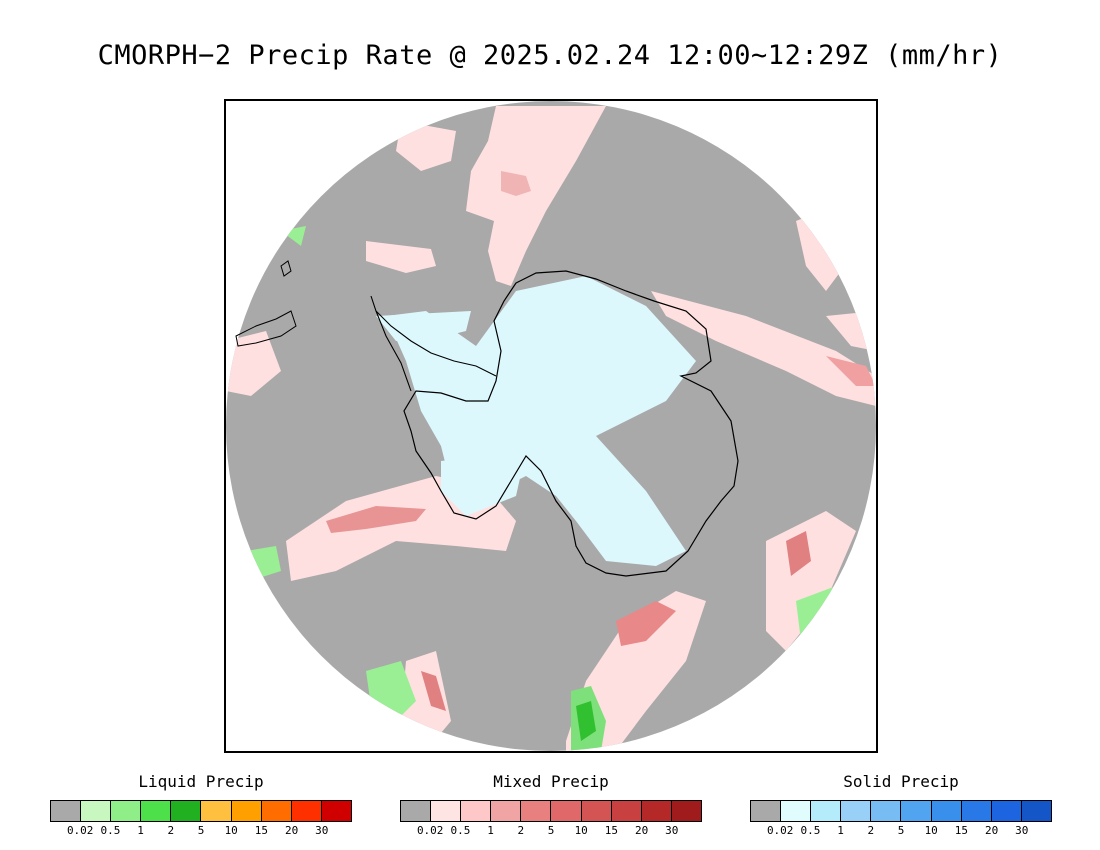 The height and width of the screenshot is (850, 1100). Describe the element at coordinates (586, 721) in the screenshot. I see `liquid-precip-patch-south-core` at that location.